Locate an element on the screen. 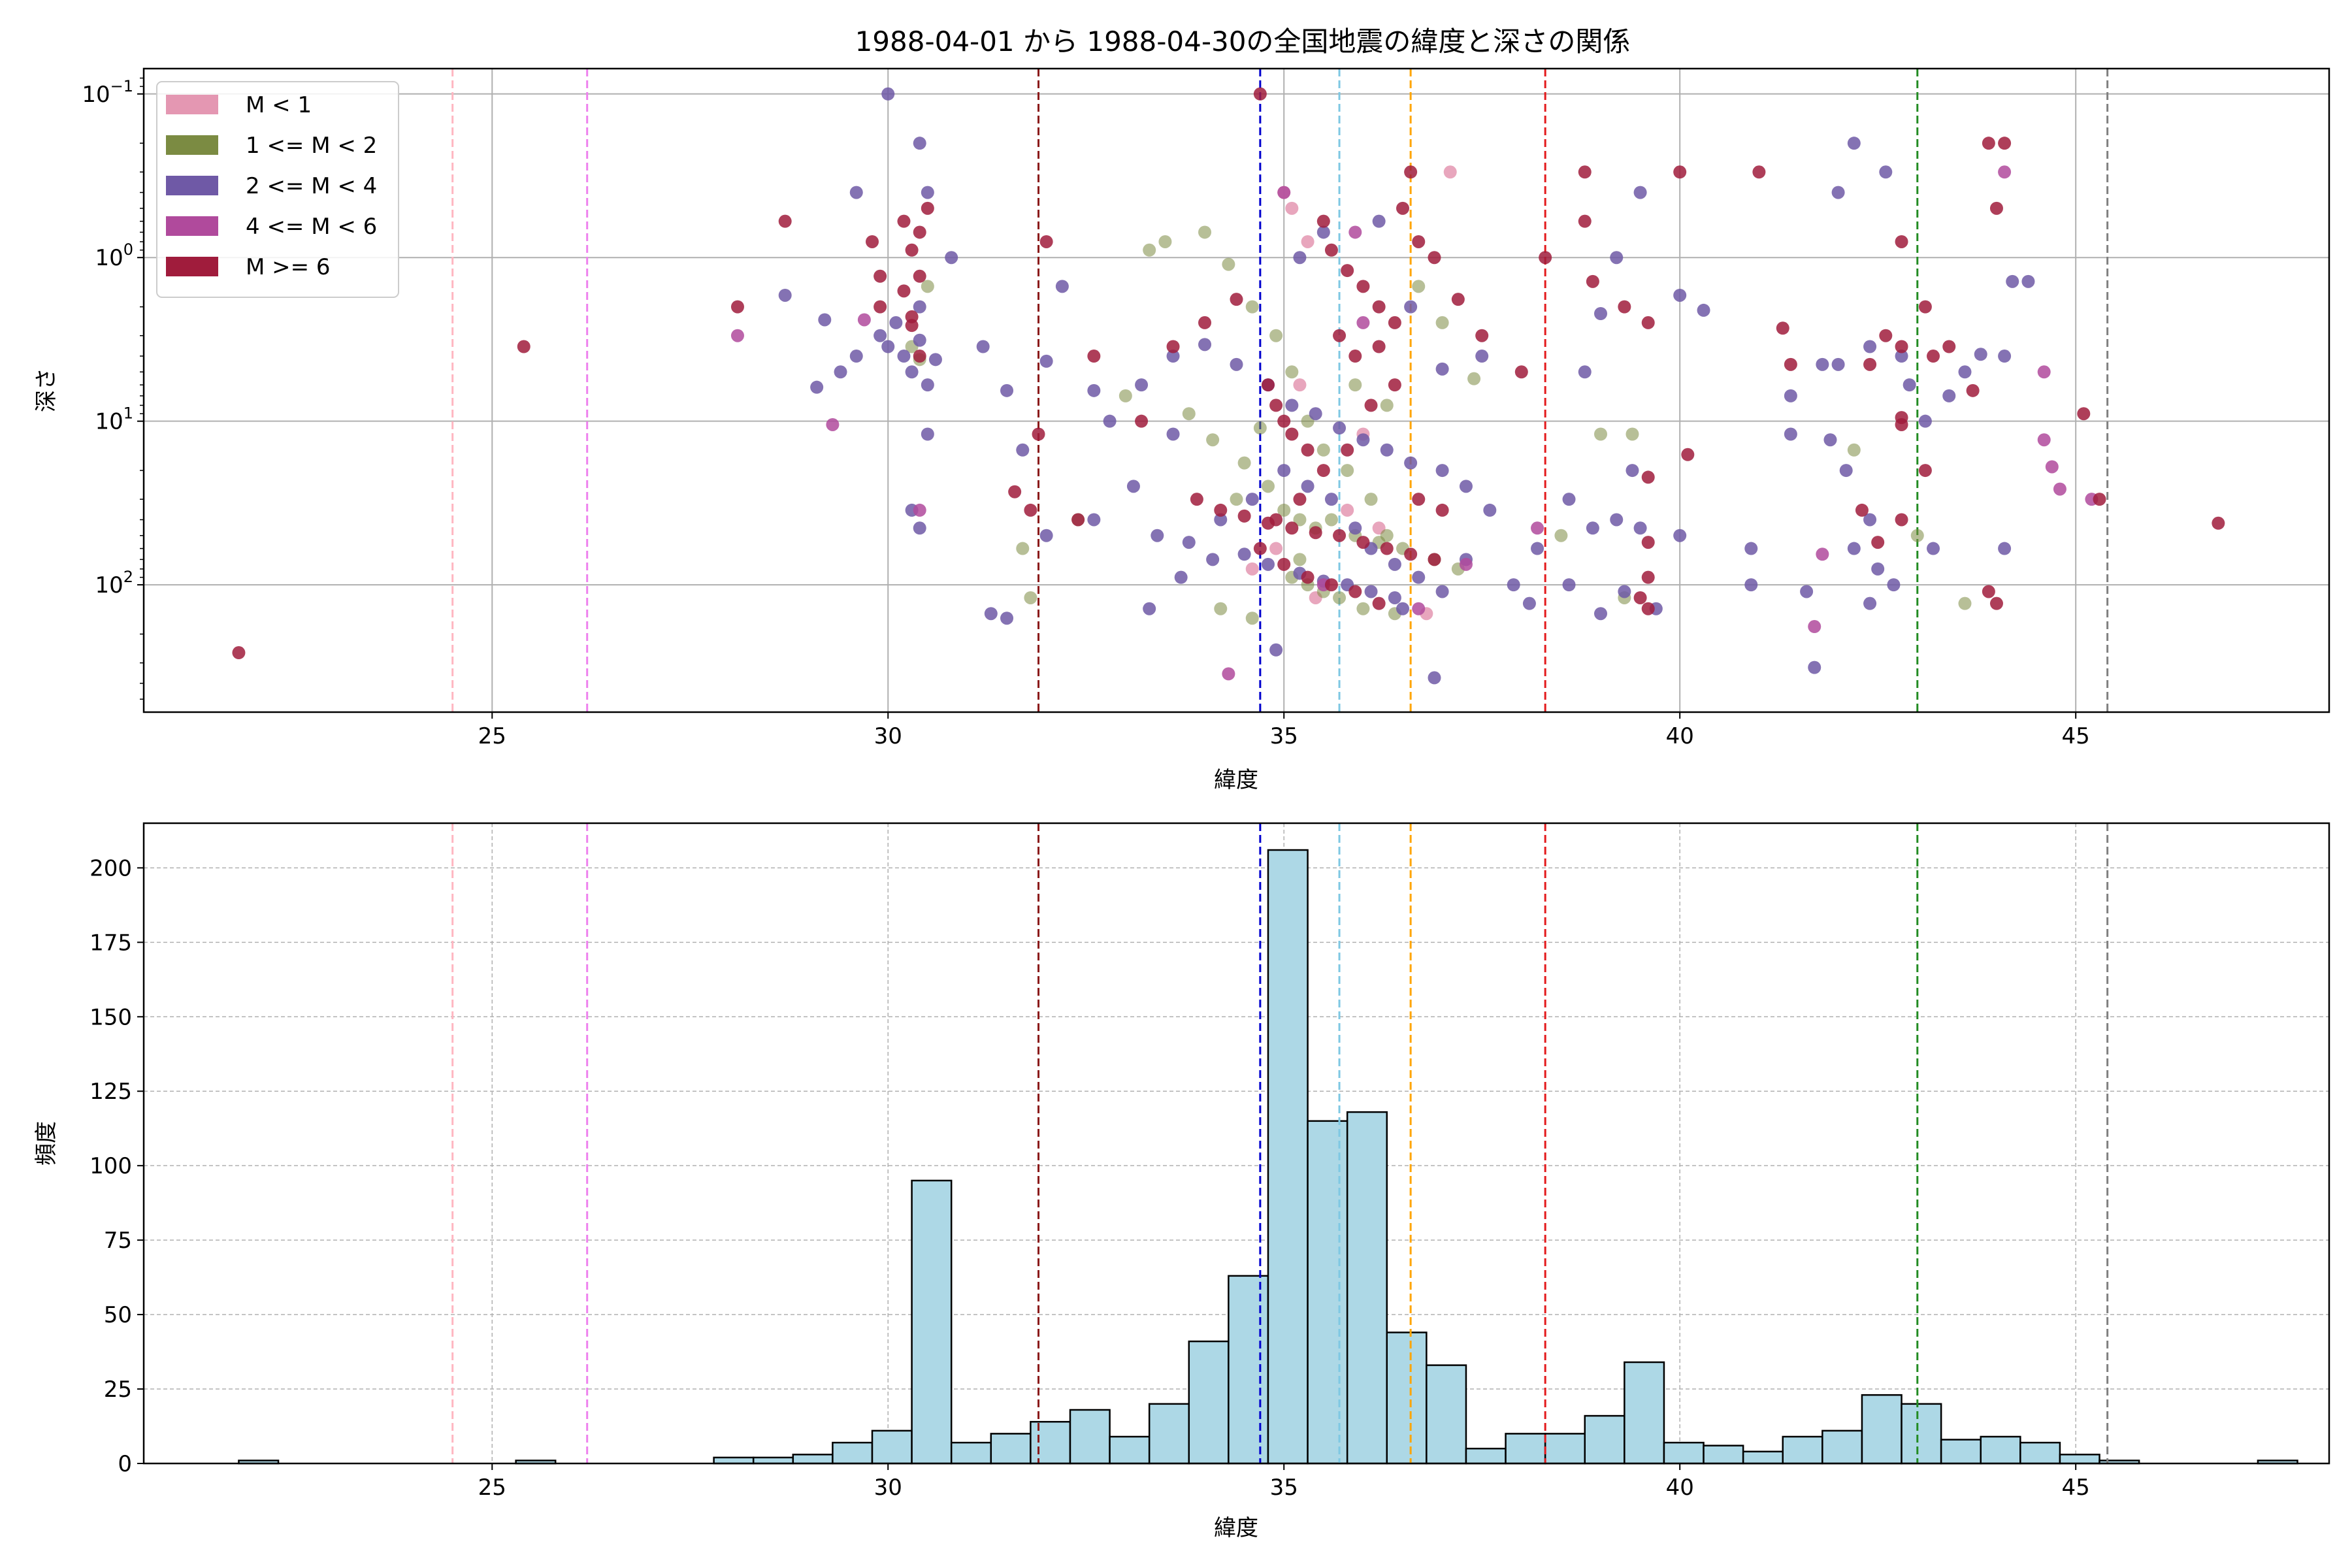 The height and width of the screenshot is (1568, 2352). legend-swatch is located at coordinates (192, 104).